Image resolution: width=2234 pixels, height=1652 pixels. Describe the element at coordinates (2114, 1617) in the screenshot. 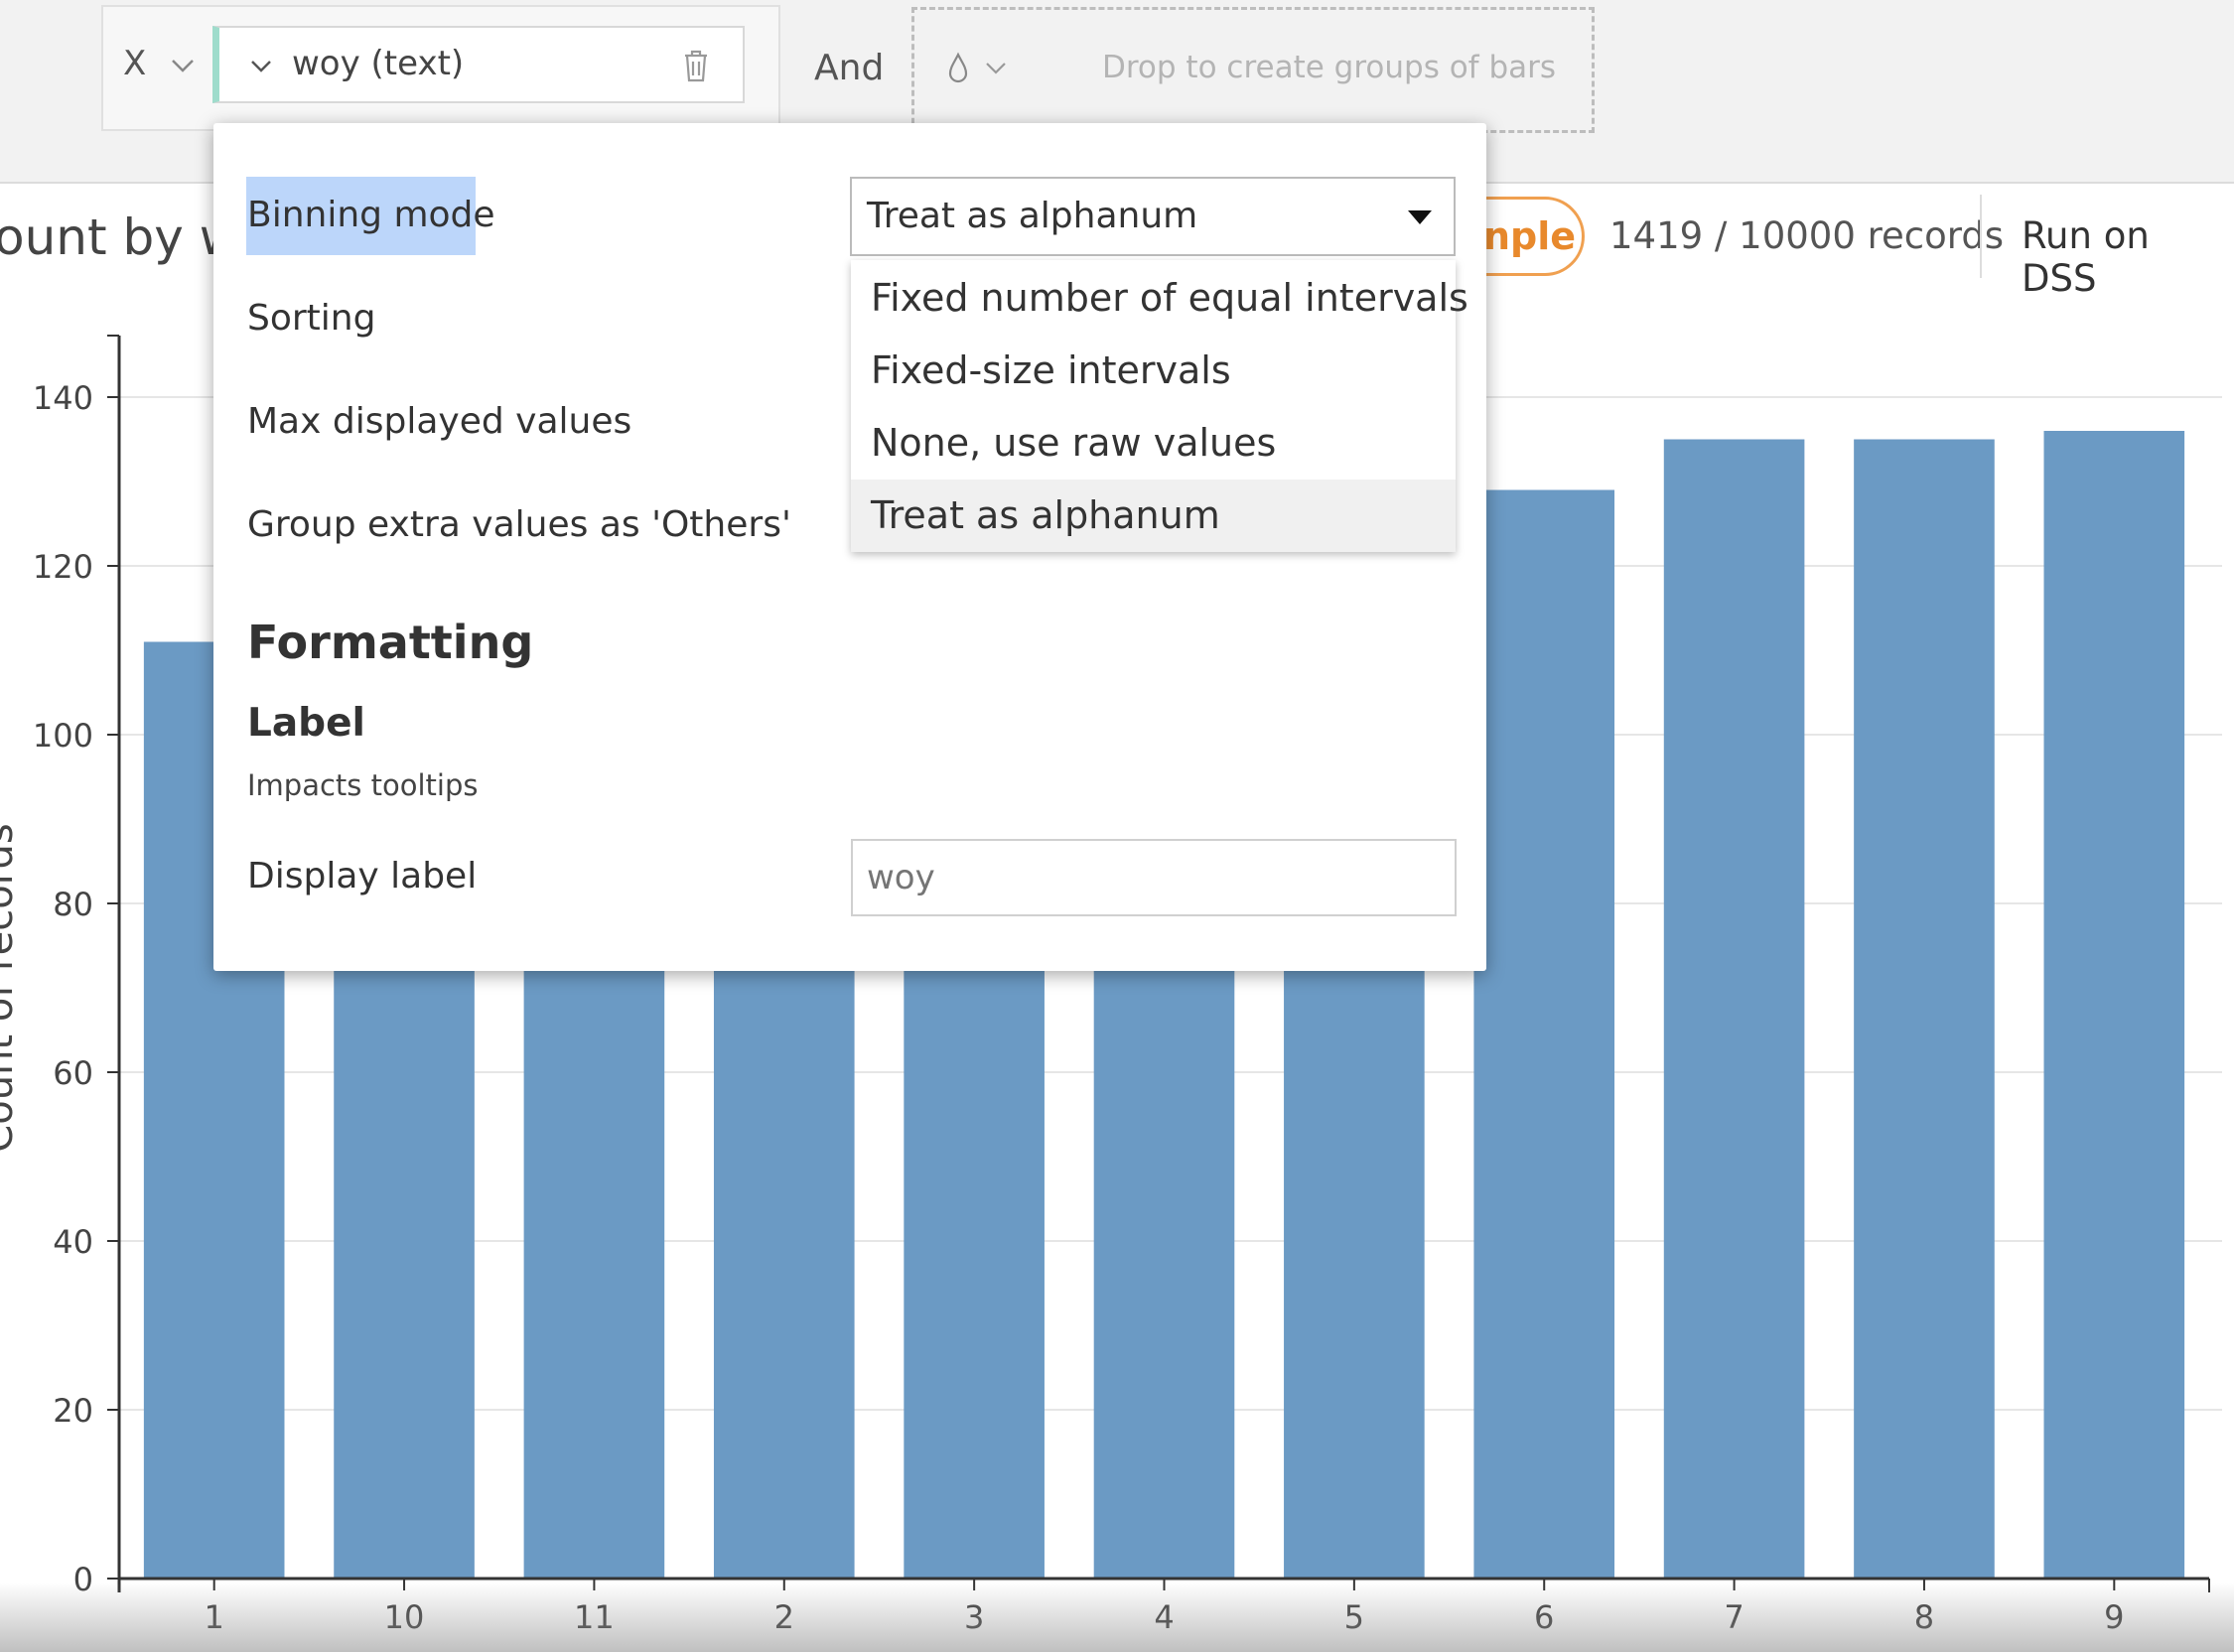

I see `x-tick-label: 9` at that location.